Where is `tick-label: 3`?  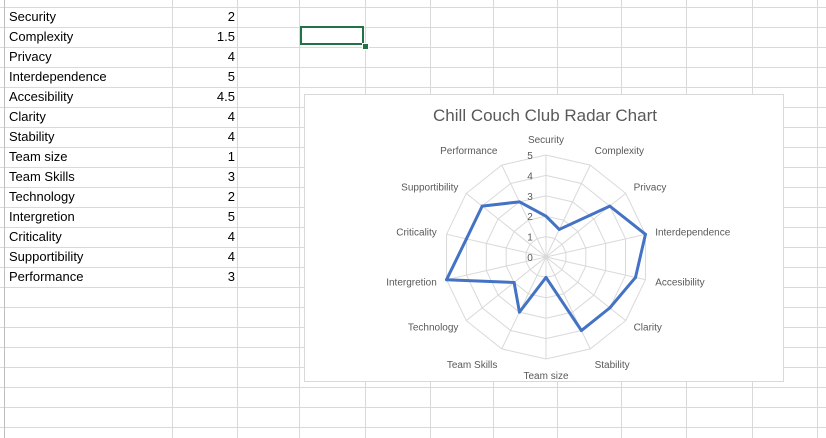 tick-label: 3 is located at coordinates (530, 197).